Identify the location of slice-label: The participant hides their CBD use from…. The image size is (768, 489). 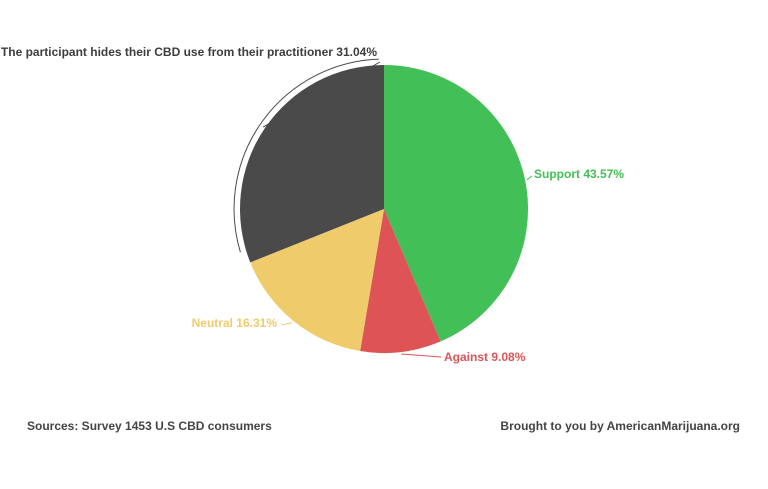
(189, 52).